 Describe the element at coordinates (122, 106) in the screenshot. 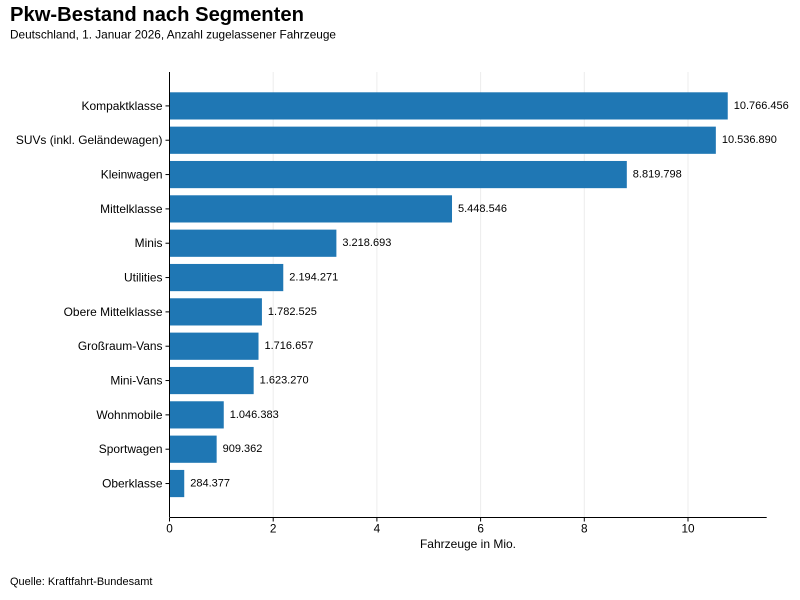

I see `svg-text: Kompaktklasse` at that location.